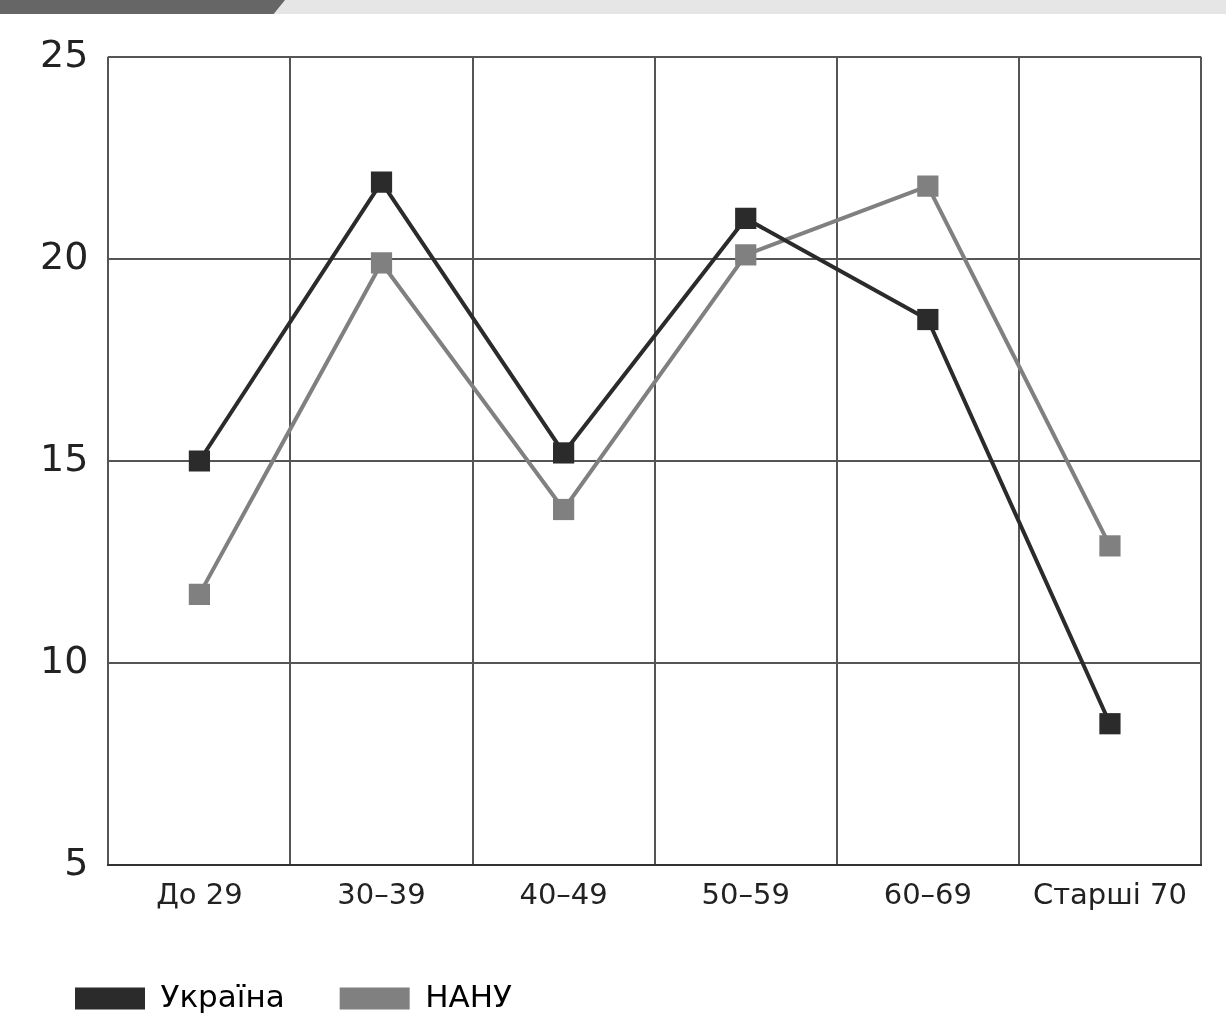  What do you see at coordinates (563, 894) in the screenshot?
I see `x-tick-label: 40–49` at bounding box center [563, 894].